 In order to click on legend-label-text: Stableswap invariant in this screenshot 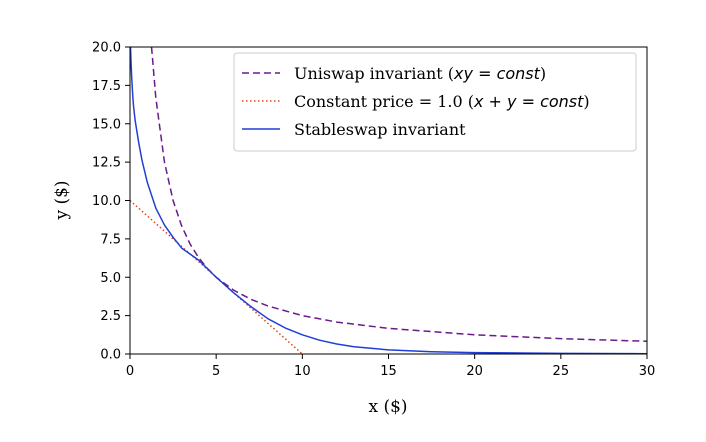, I will do `click(380, 129)`.